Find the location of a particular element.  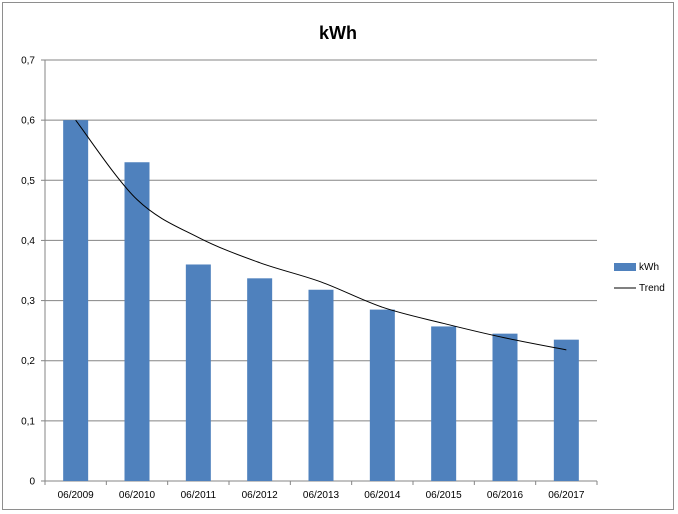

x-tick-label: 06/2012 is located at coordinates (260, 495).